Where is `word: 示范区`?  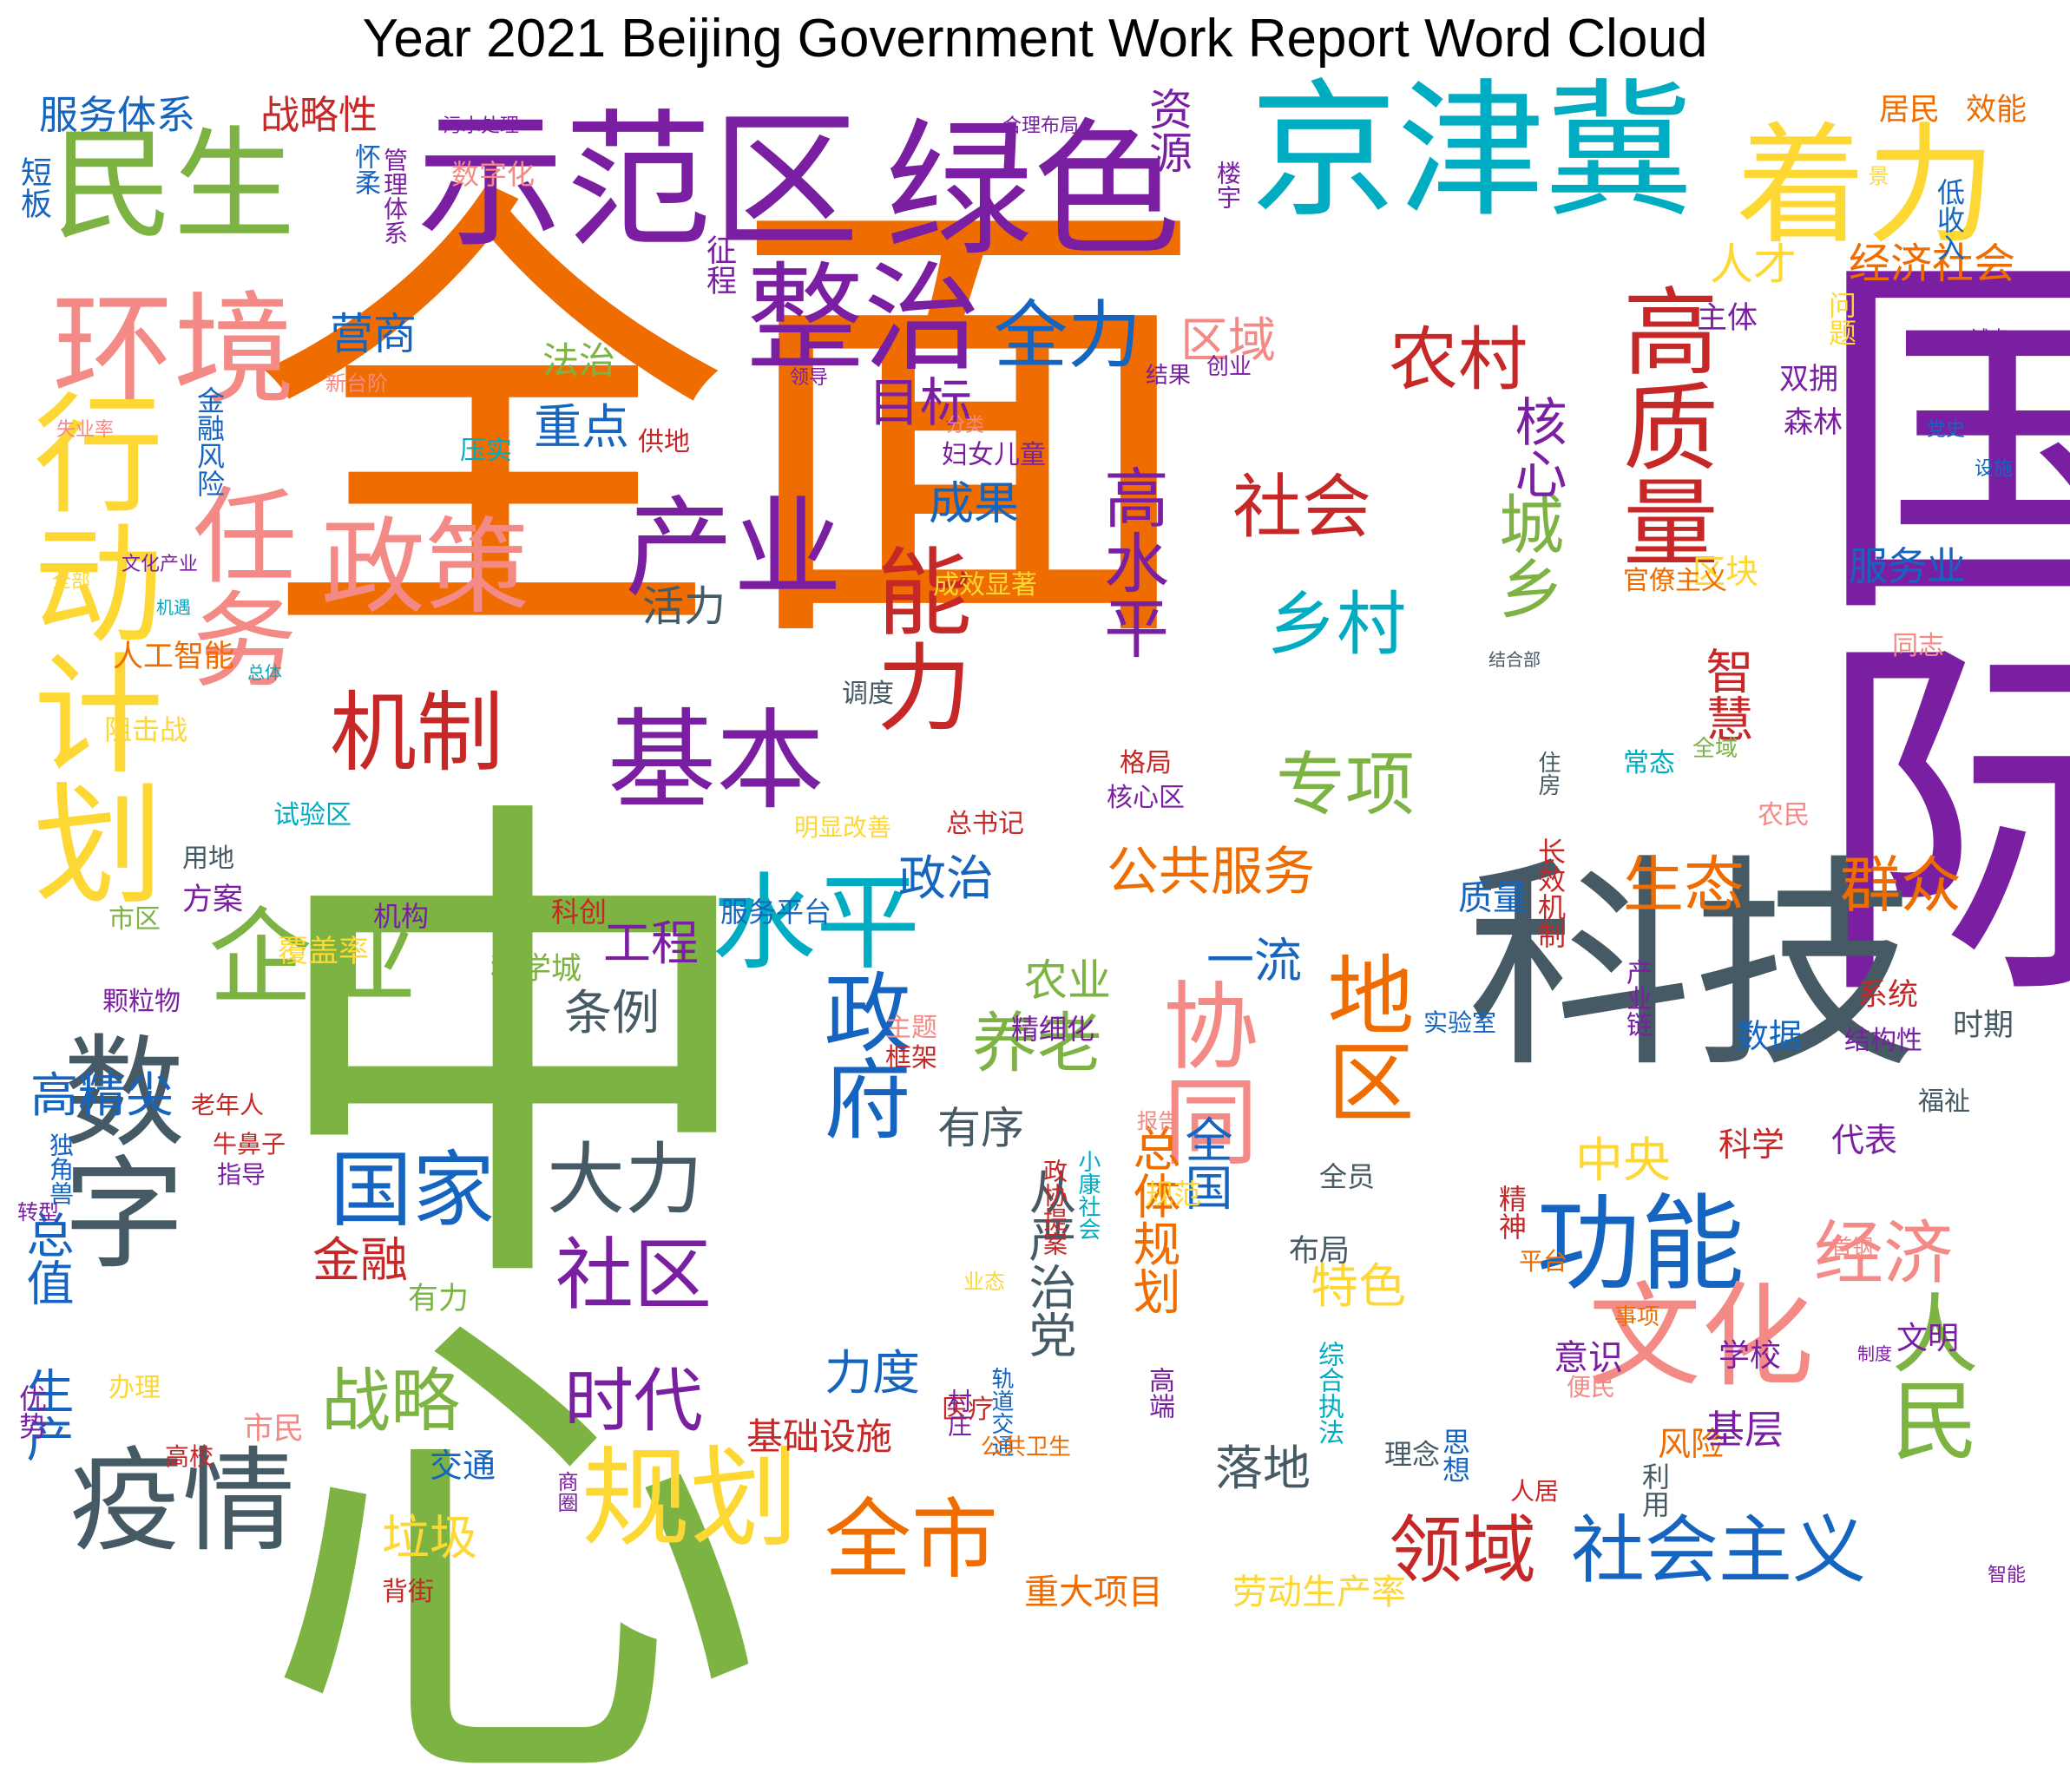
word: 示范区 is located at coordinates (638, 182).